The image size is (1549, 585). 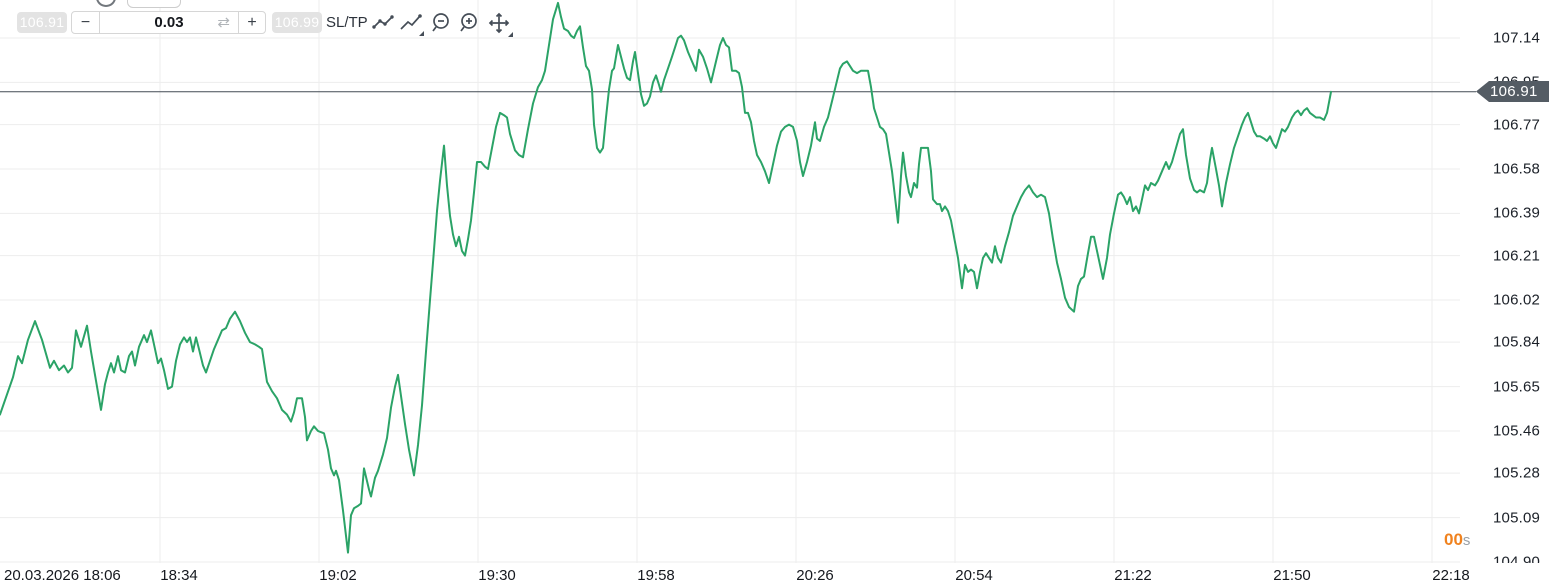 What do you see at coordinates (1133, 575) in the screenshot?
I see `time-axis-label: 21:22` at bounding box center [1133, 575].